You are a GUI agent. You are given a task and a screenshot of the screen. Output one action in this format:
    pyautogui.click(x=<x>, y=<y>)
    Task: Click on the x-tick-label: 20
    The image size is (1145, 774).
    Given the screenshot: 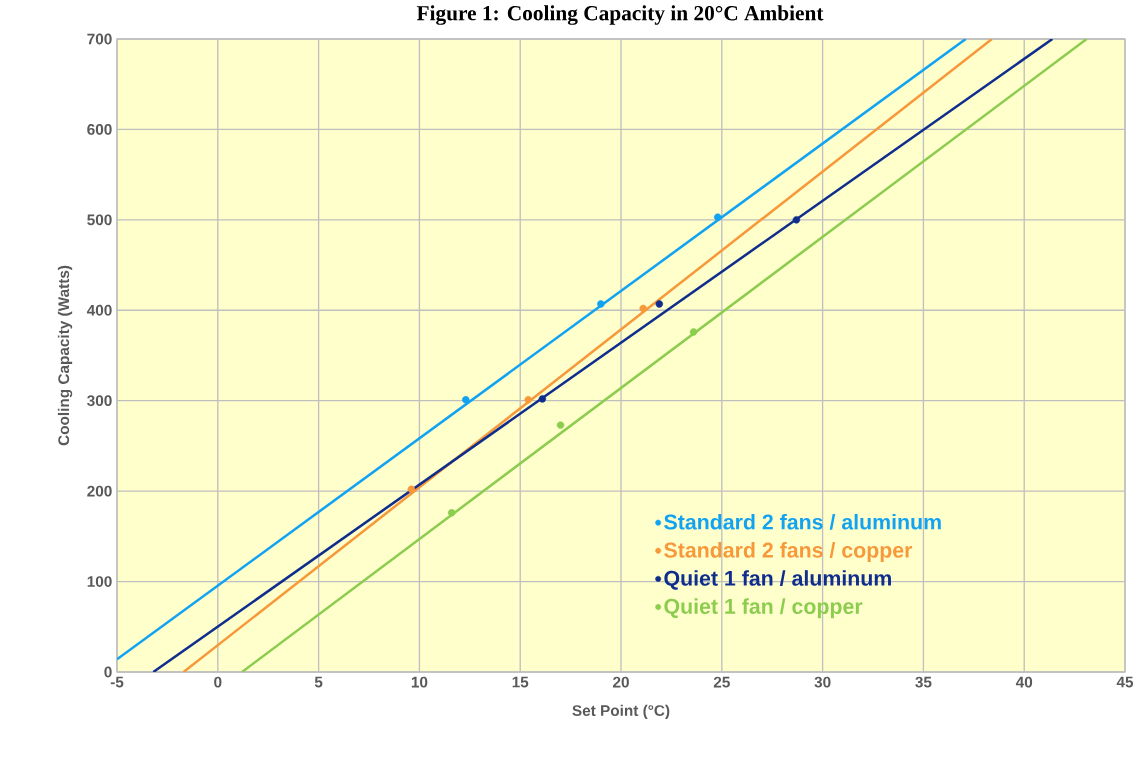 What is the action you would take?
    pyautogui.click(x=621, y=682)
    